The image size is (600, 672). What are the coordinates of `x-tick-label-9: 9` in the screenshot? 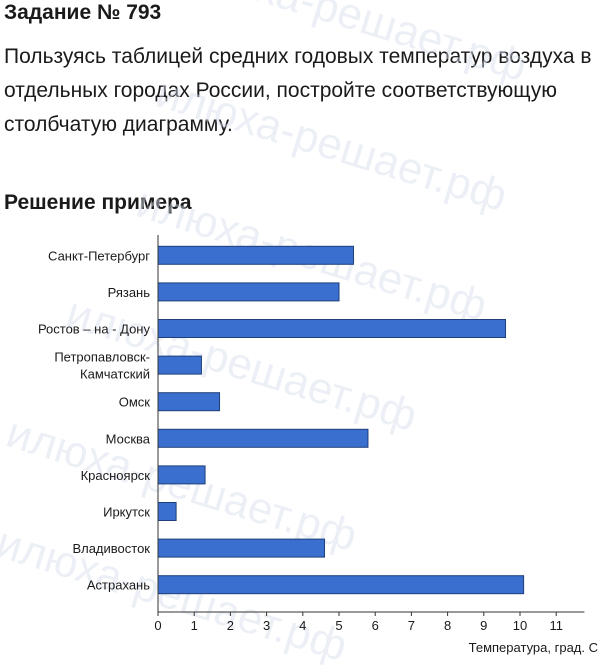 It's located at (483, 625).